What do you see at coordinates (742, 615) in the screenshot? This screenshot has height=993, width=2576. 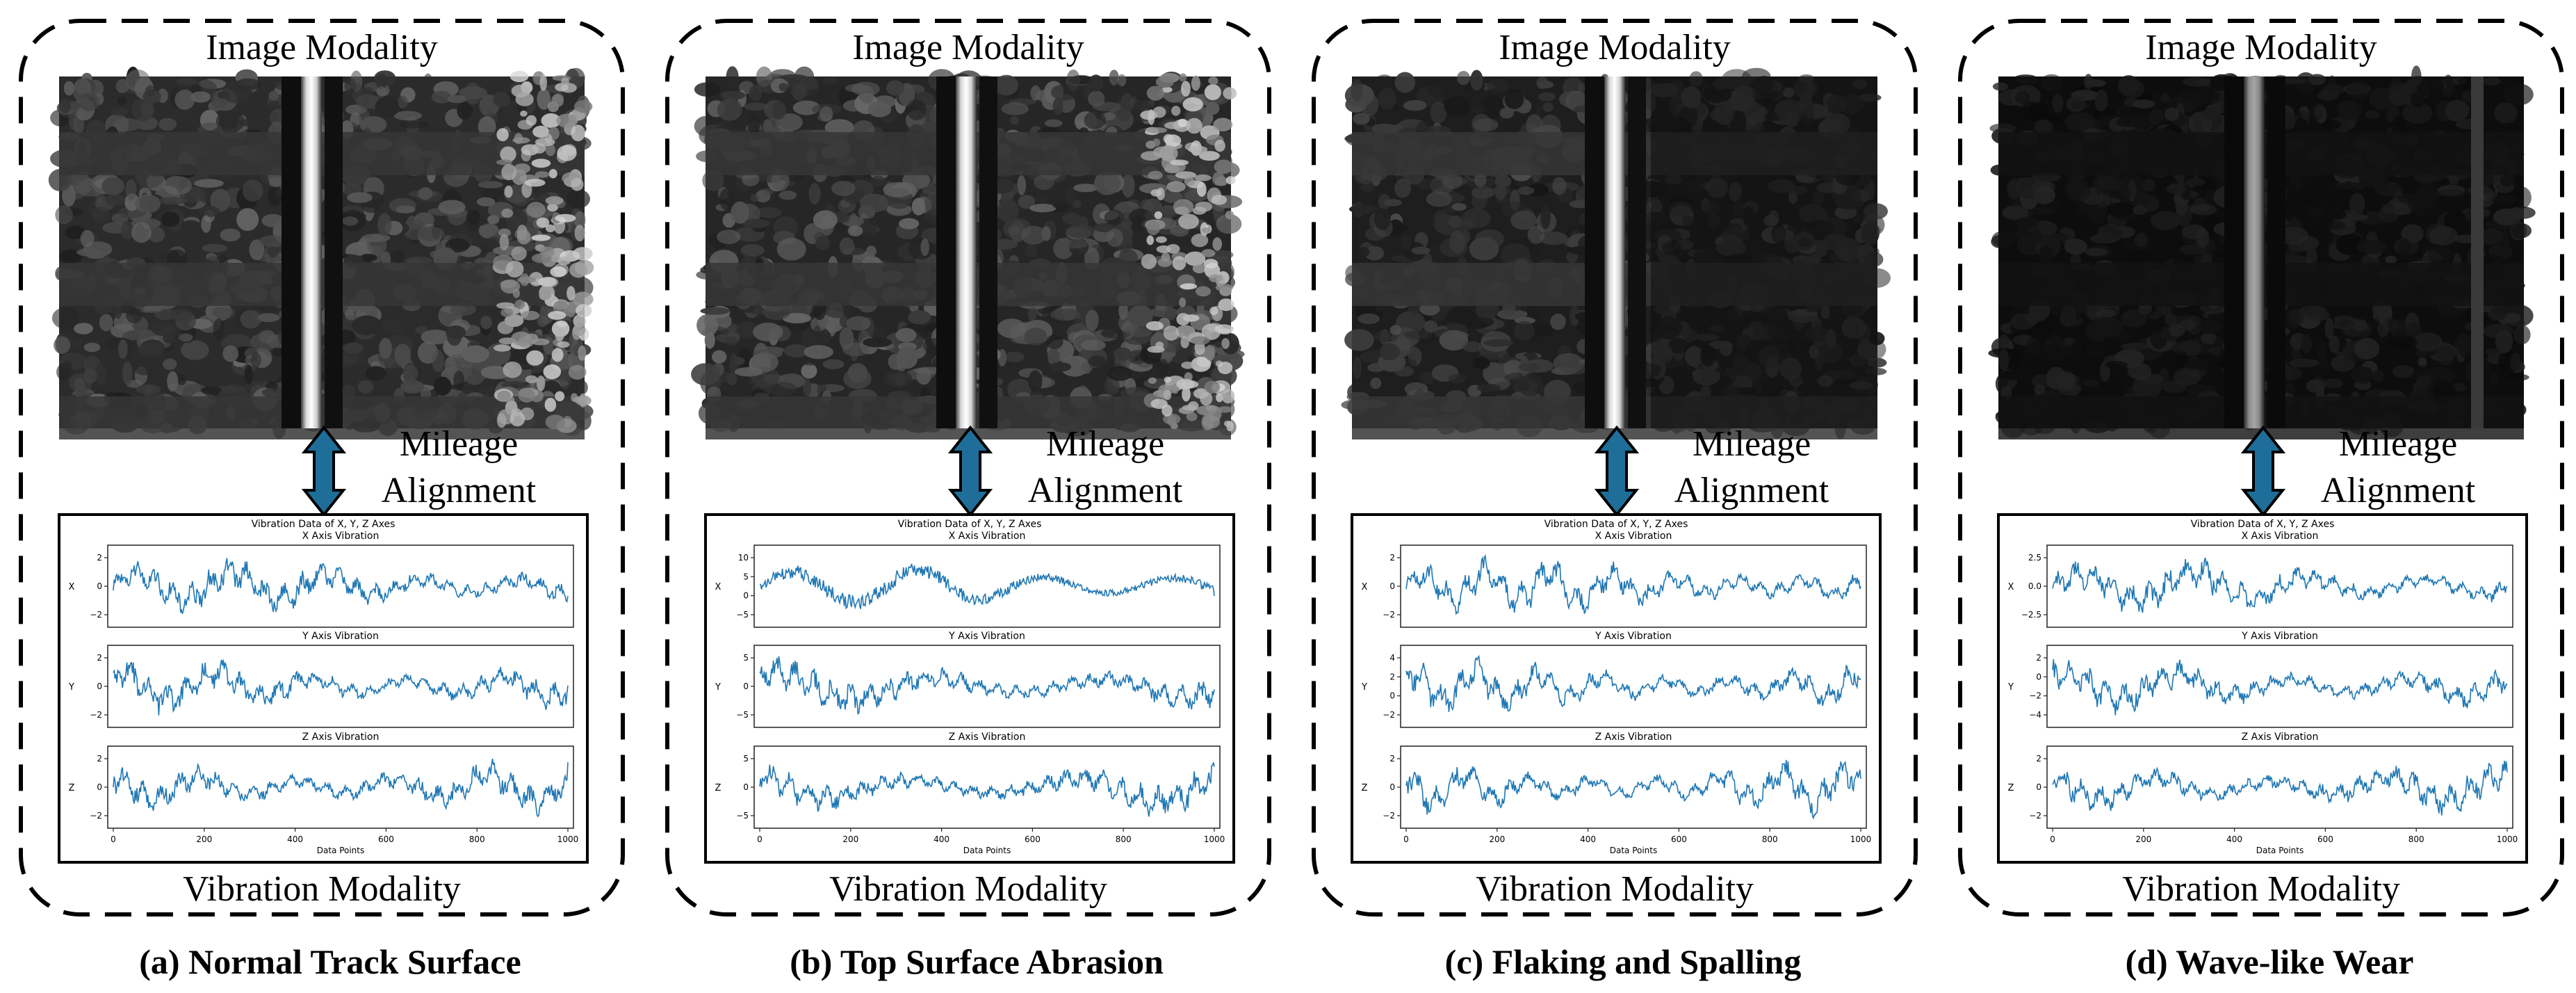 I see `x-ytick-label: −5` at bounding box center [742, 615].